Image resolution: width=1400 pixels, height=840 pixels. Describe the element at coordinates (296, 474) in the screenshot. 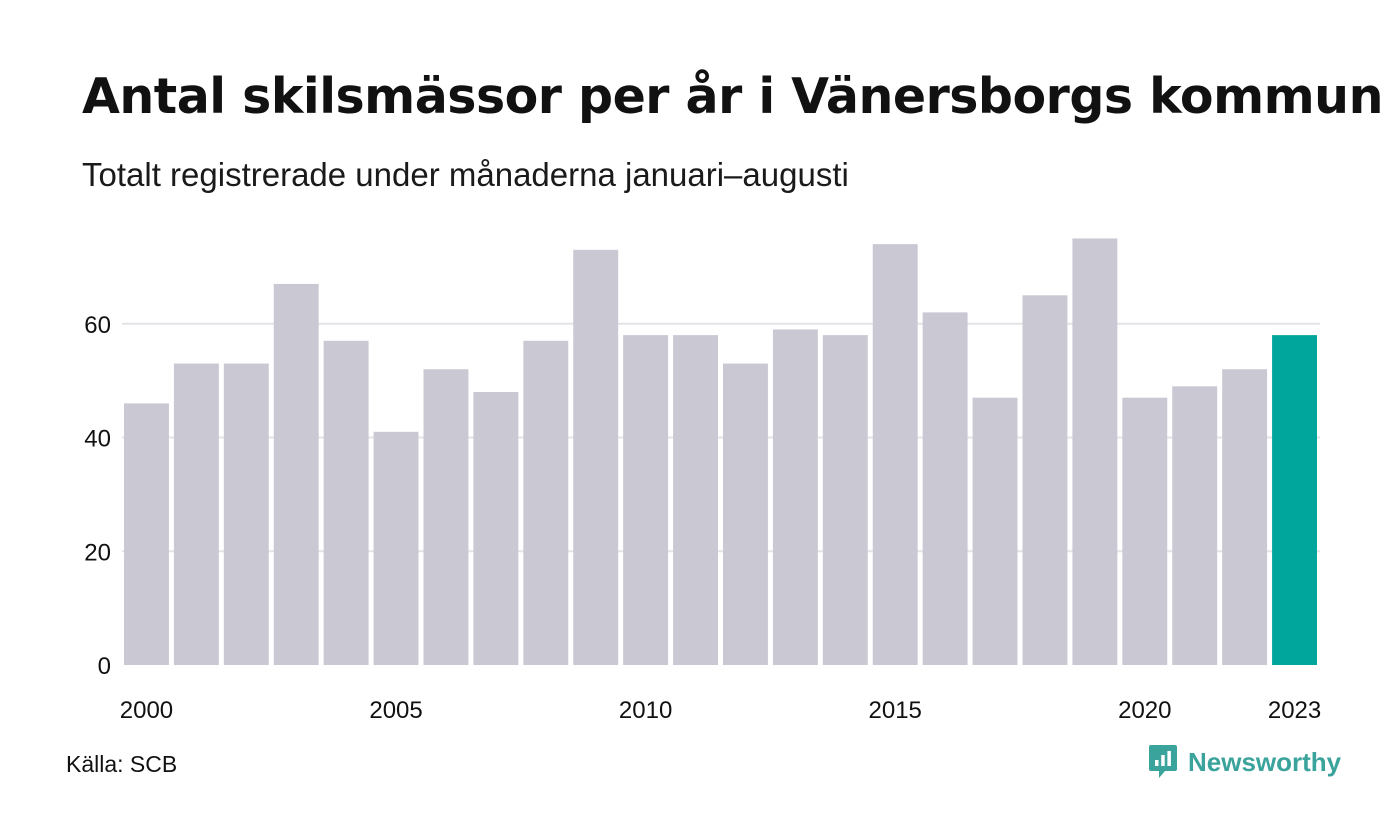

I see `bar-2003` at that location.